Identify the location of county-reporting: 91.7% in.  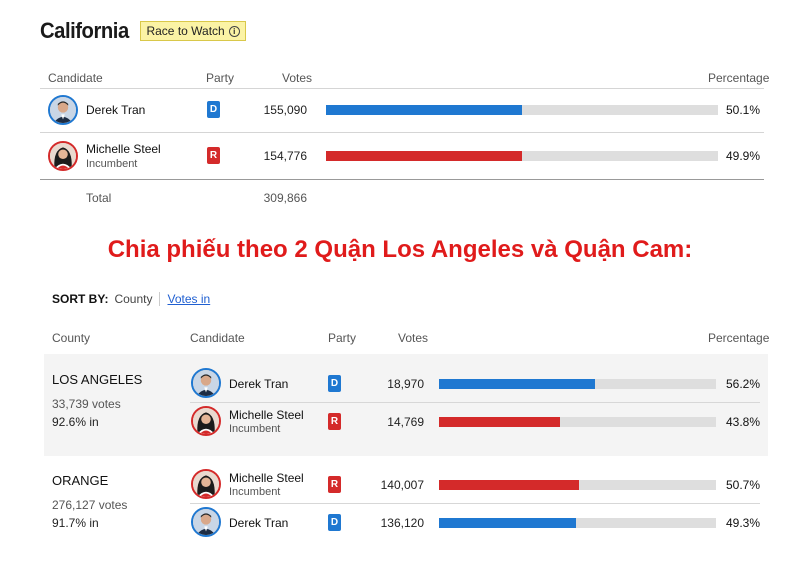
(75, 523).